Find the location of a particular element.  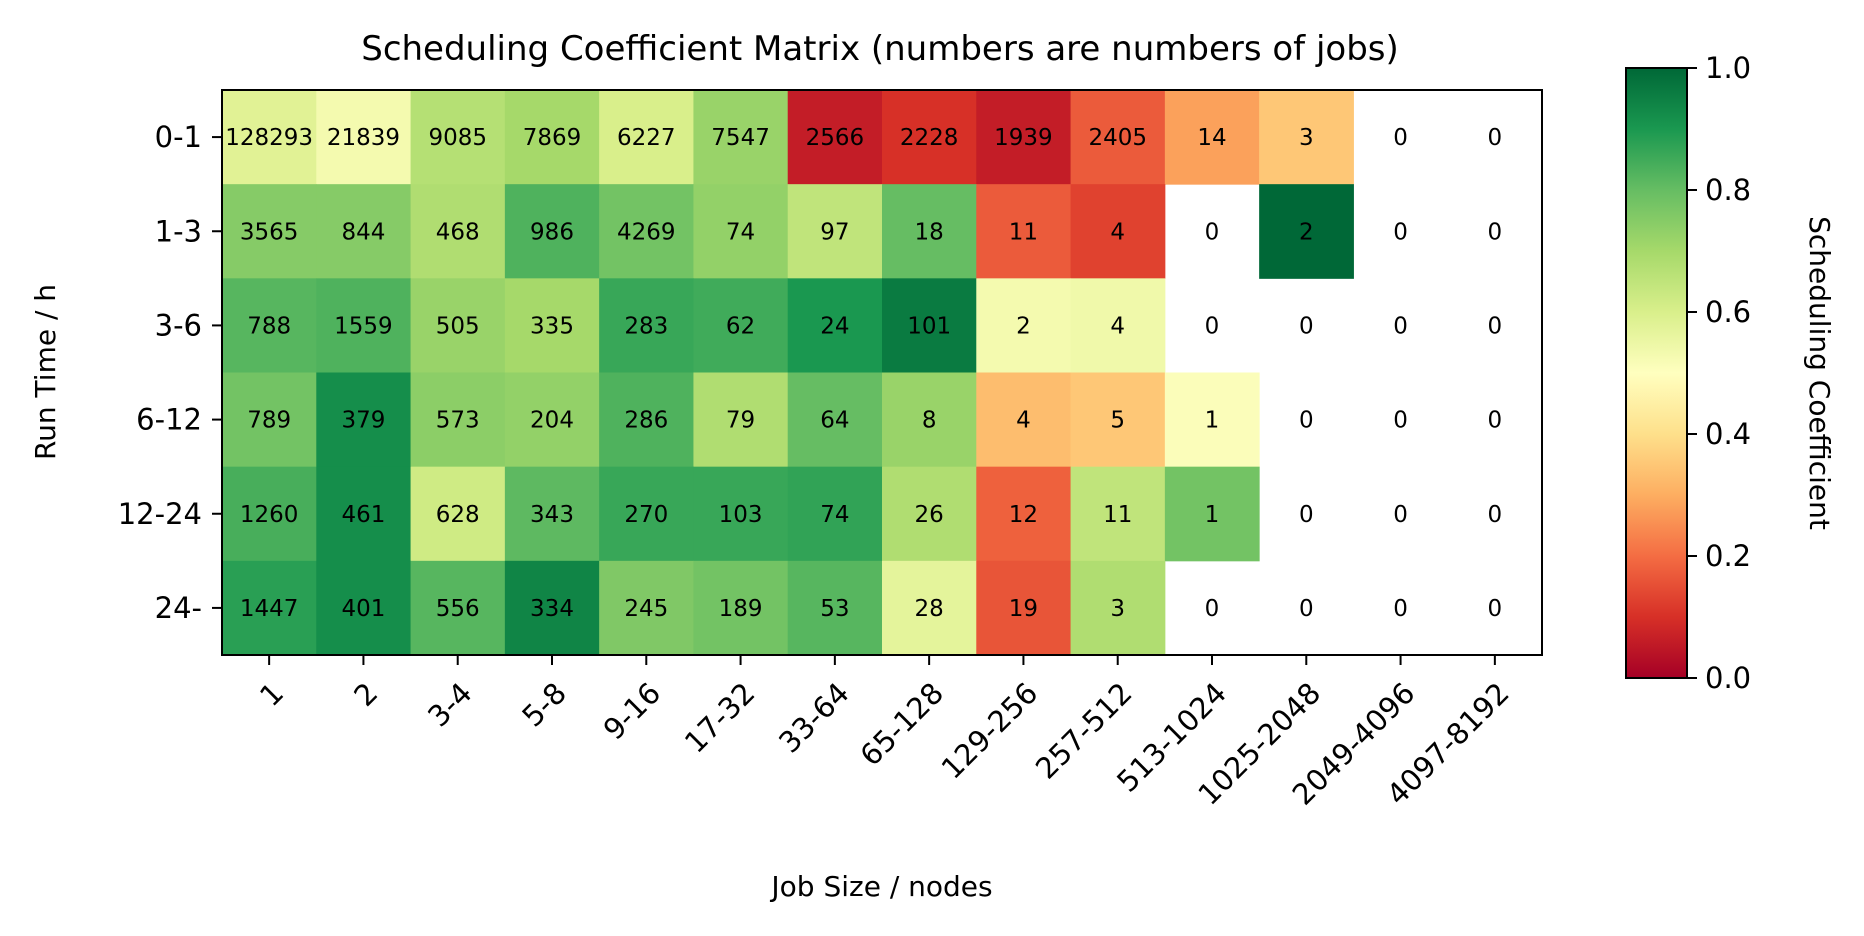

y-tick-label: 6-12 is located at coordinates (169, 420).